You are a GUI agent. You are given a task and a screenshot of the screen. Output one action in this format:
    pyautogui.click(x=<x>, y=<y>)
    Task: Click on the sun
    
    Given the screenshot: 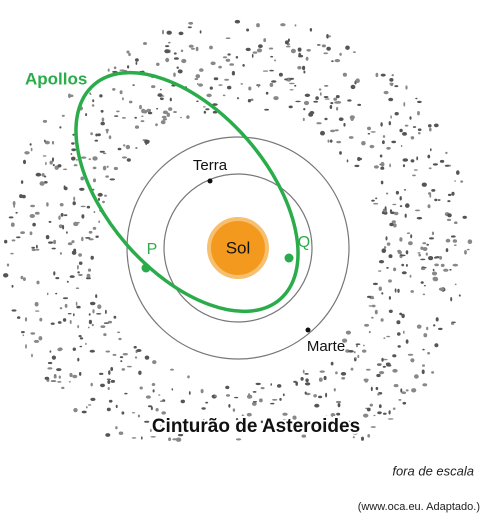 What is the action you would take?
    pyautogui.click(x=238, y=248)
    